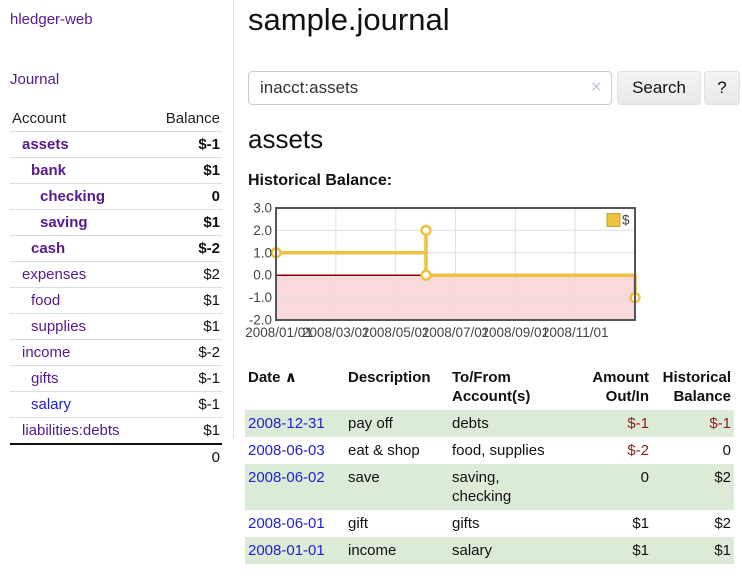  Describe the element at coordinates (286, 477) in the screenshot. I see `transaction-date-link: 2008-06-02` at that location.